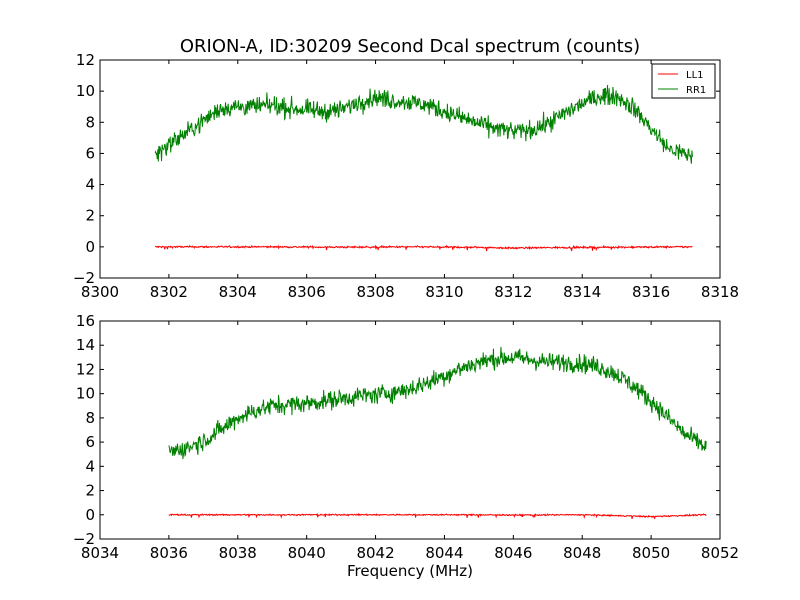  Describe the element at coordinates (169, 292) in the screenshot. I see `x-tick-label: 8302` at that location.